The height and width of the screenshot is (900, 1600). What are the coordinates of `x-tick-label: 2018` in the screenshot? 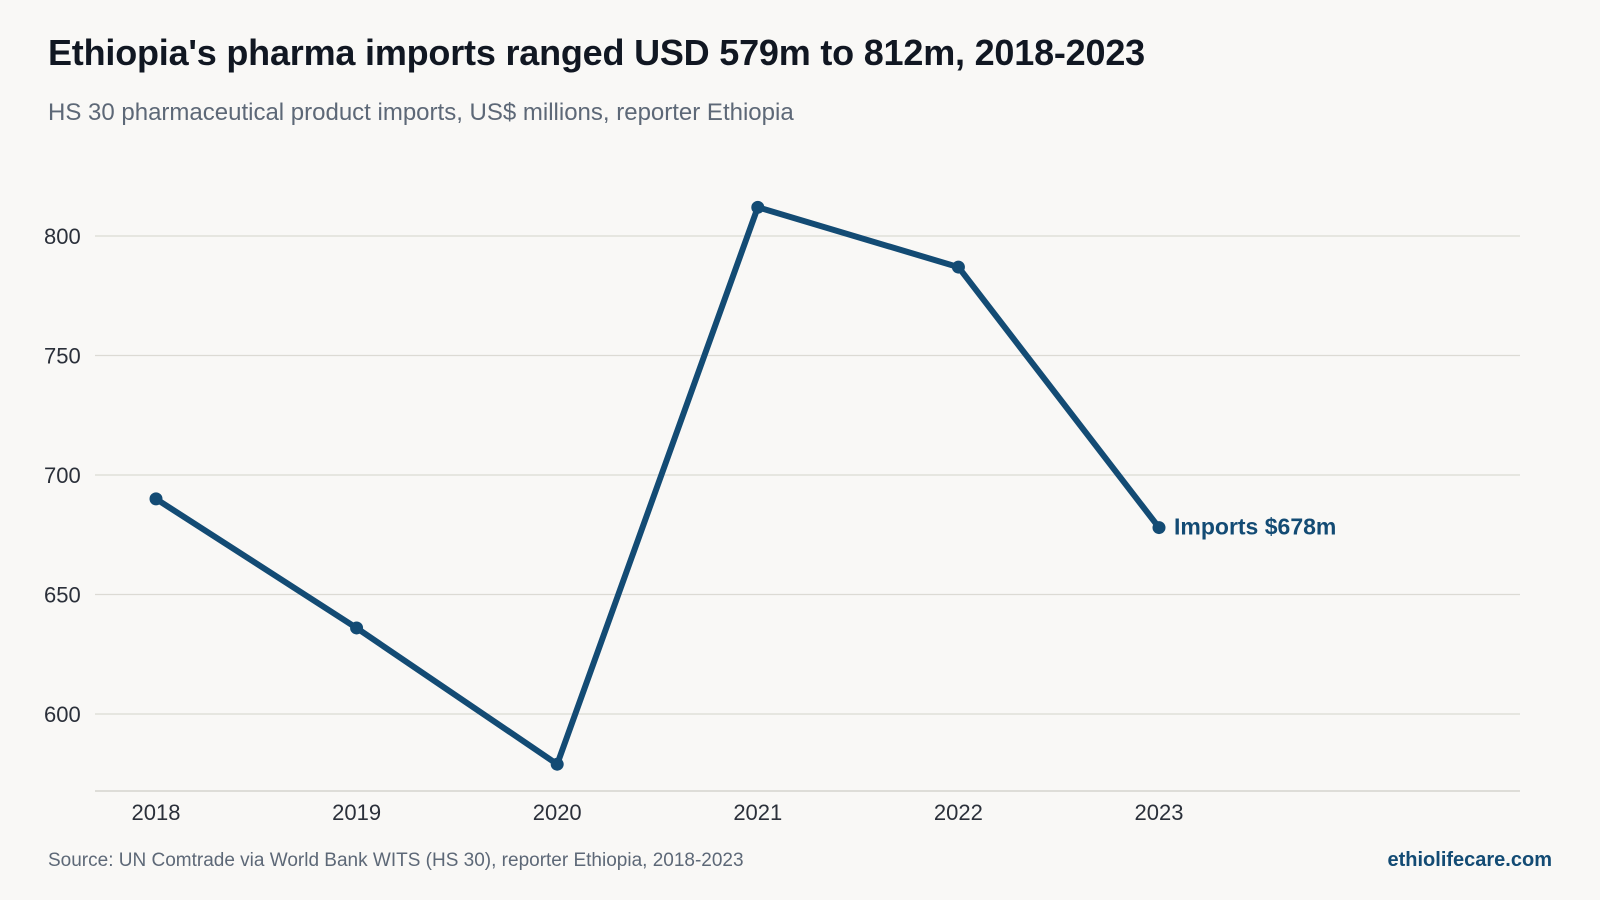 It's located at (156, 812).